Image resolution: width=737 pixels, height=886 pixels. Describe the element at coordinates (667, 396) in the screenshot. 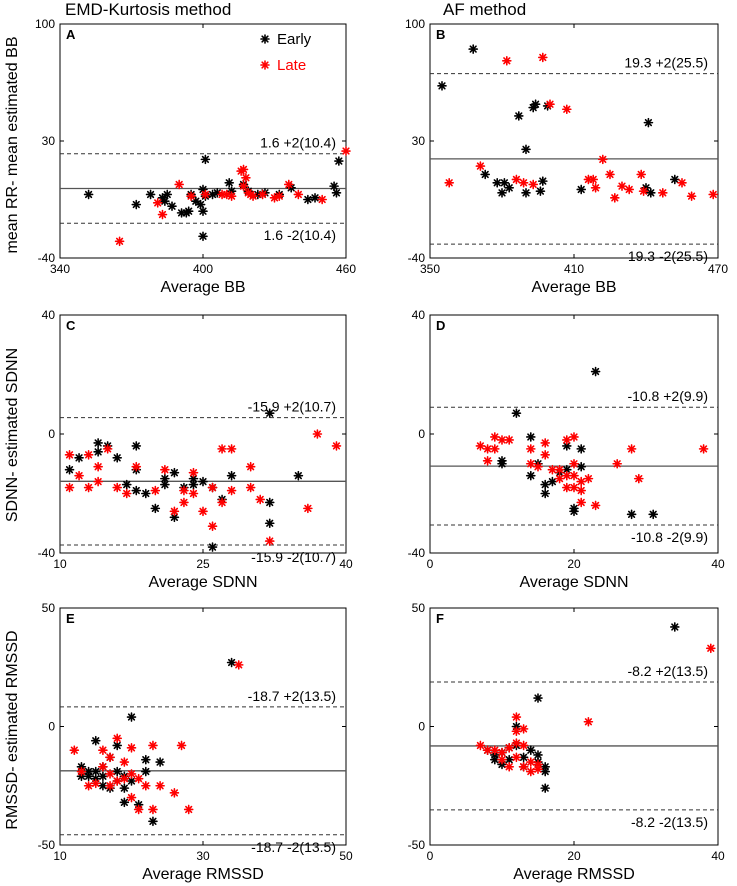

I see `upper-limit-label: -10.8 +2(9.9)` at that location.